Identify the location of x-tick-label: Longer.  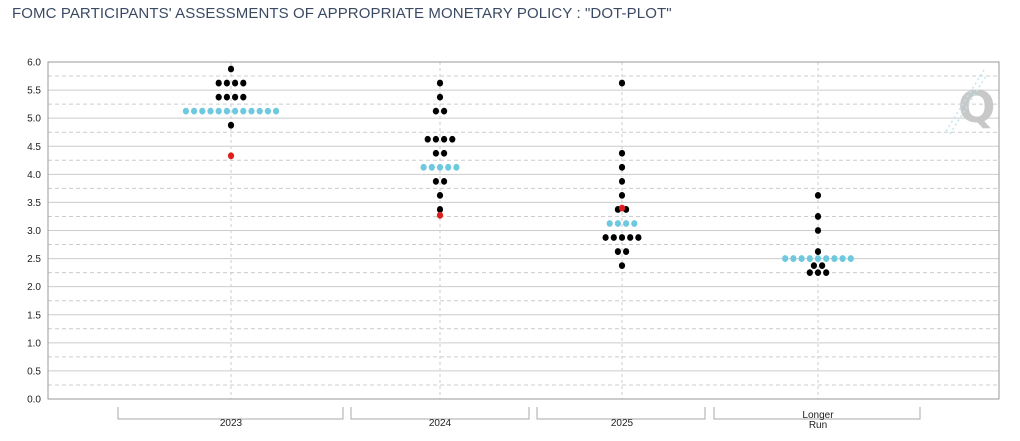
(818, 415).